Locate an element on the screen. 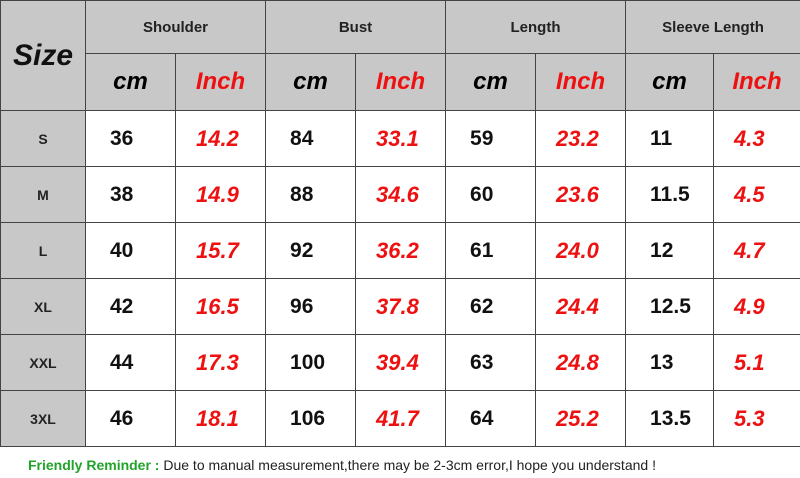 Image resolution: width=800 pixels, height=478 pixels. size-header: Size is located at coordinates (43, 55).